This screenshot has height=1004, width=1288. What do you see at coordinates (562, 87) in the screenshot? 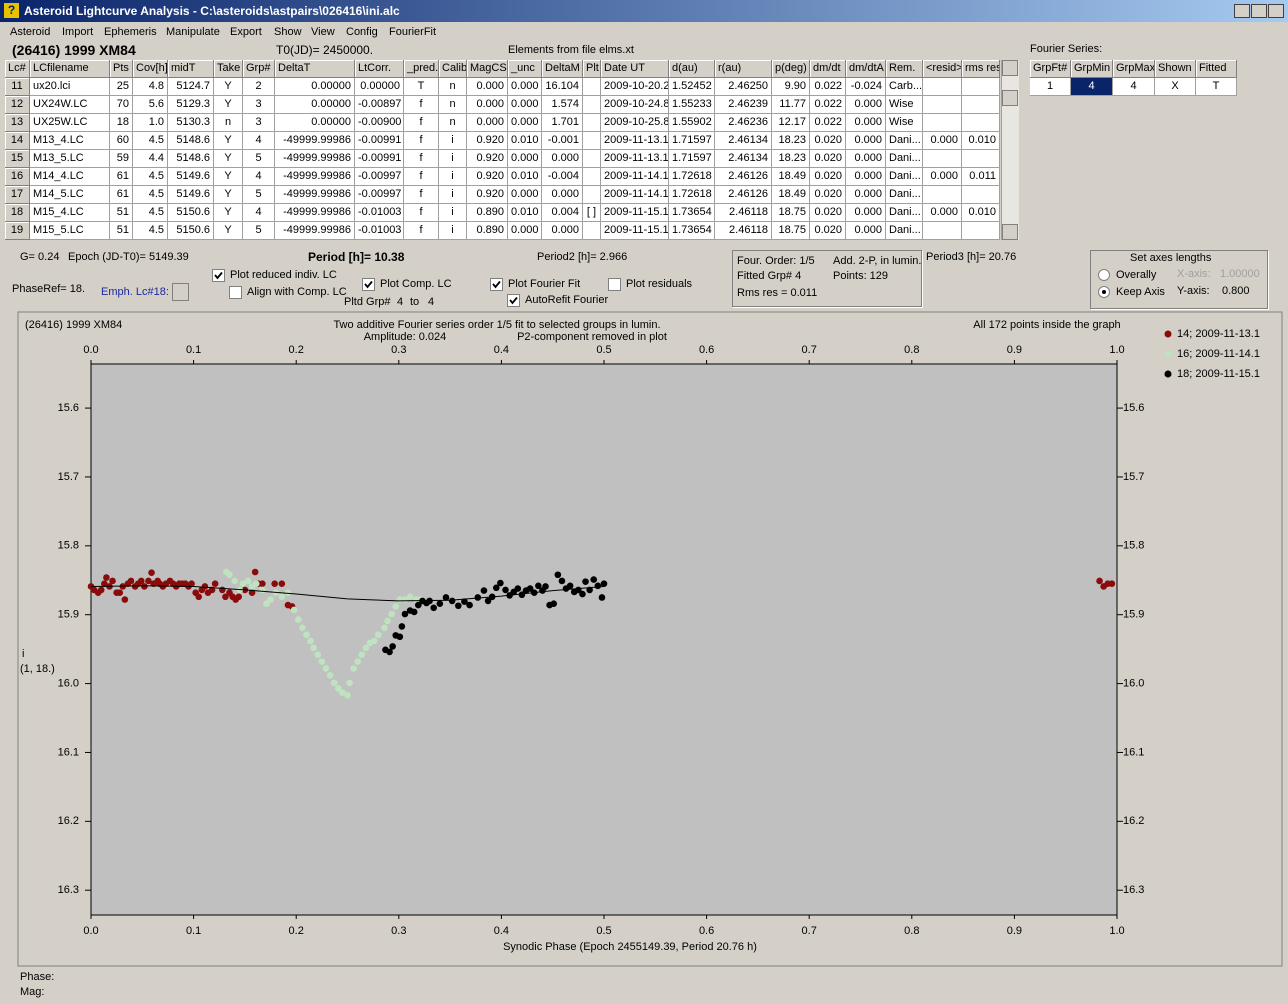
I see `table-cell: 16.104` at bounding box center [562, 87].